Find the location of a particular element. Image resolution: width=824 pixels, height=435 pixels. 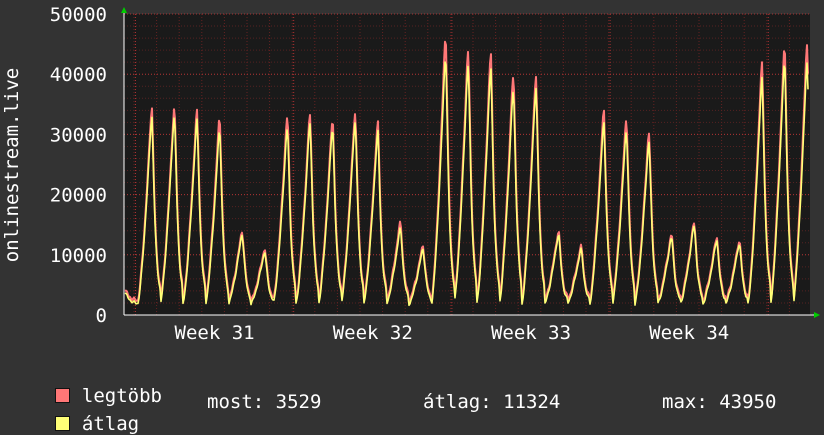

legend-avg: átlag is located at coordinates (85, 413).